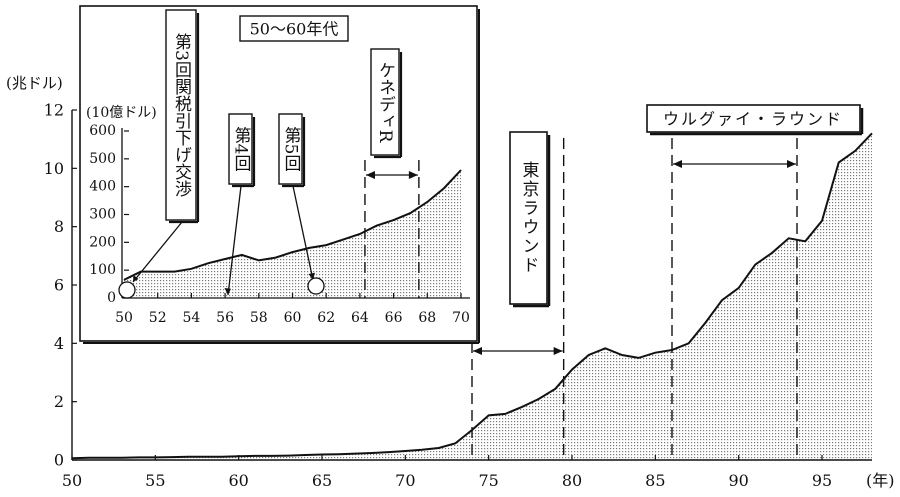  I want to click on inset-annotation-lines, so click(392, 229).